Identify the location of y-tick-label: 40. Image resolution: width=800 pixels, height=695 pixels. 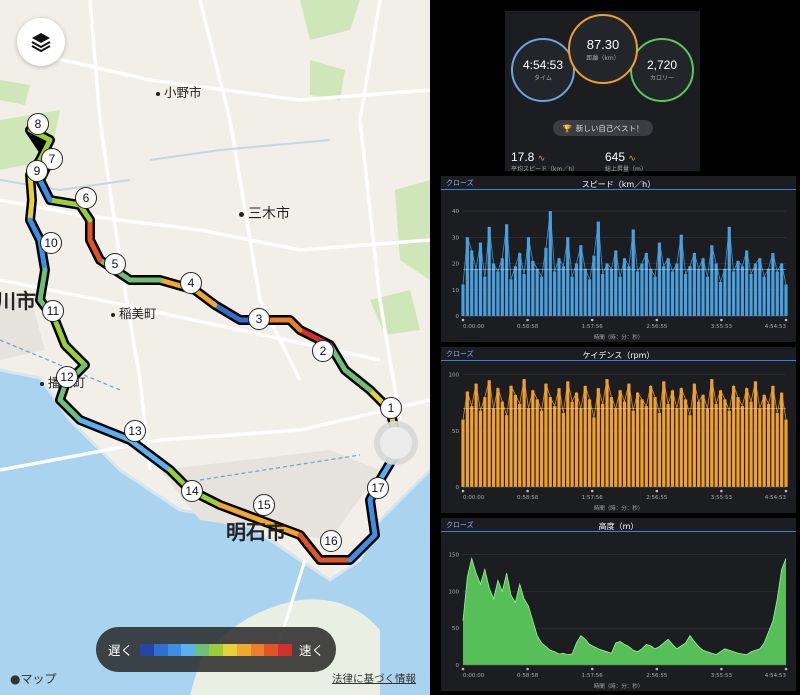
(455, 212).